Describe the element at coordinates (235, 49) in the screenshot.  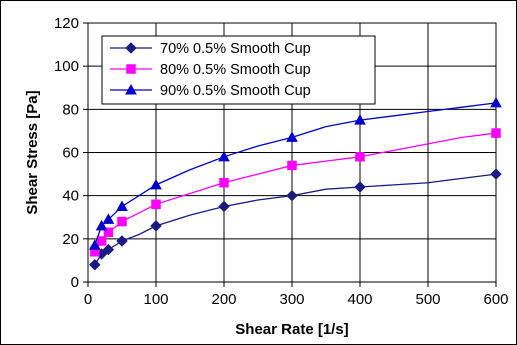
I see `legend-label: 70% 0.5% Smooth Cup` at that location.